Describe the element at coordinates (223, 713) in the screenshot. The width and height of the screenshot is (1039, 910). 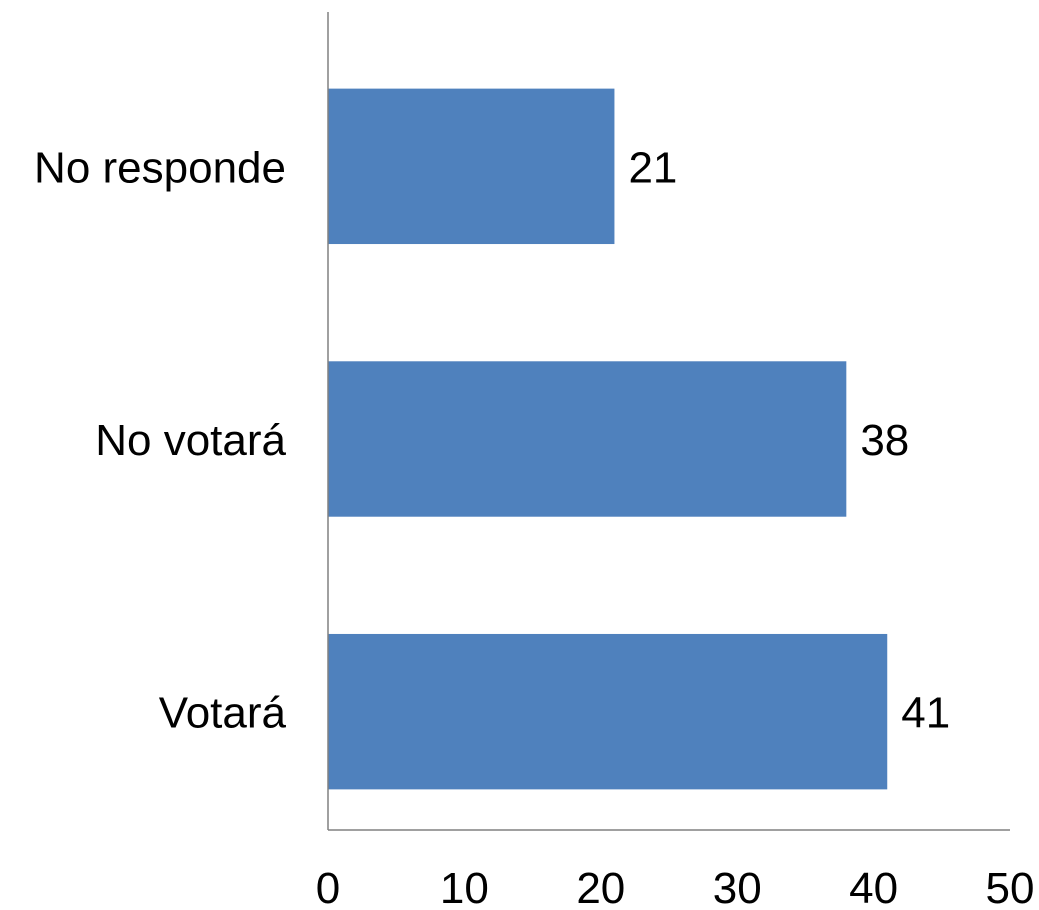
I see `category-label-2: Votará` at that location.